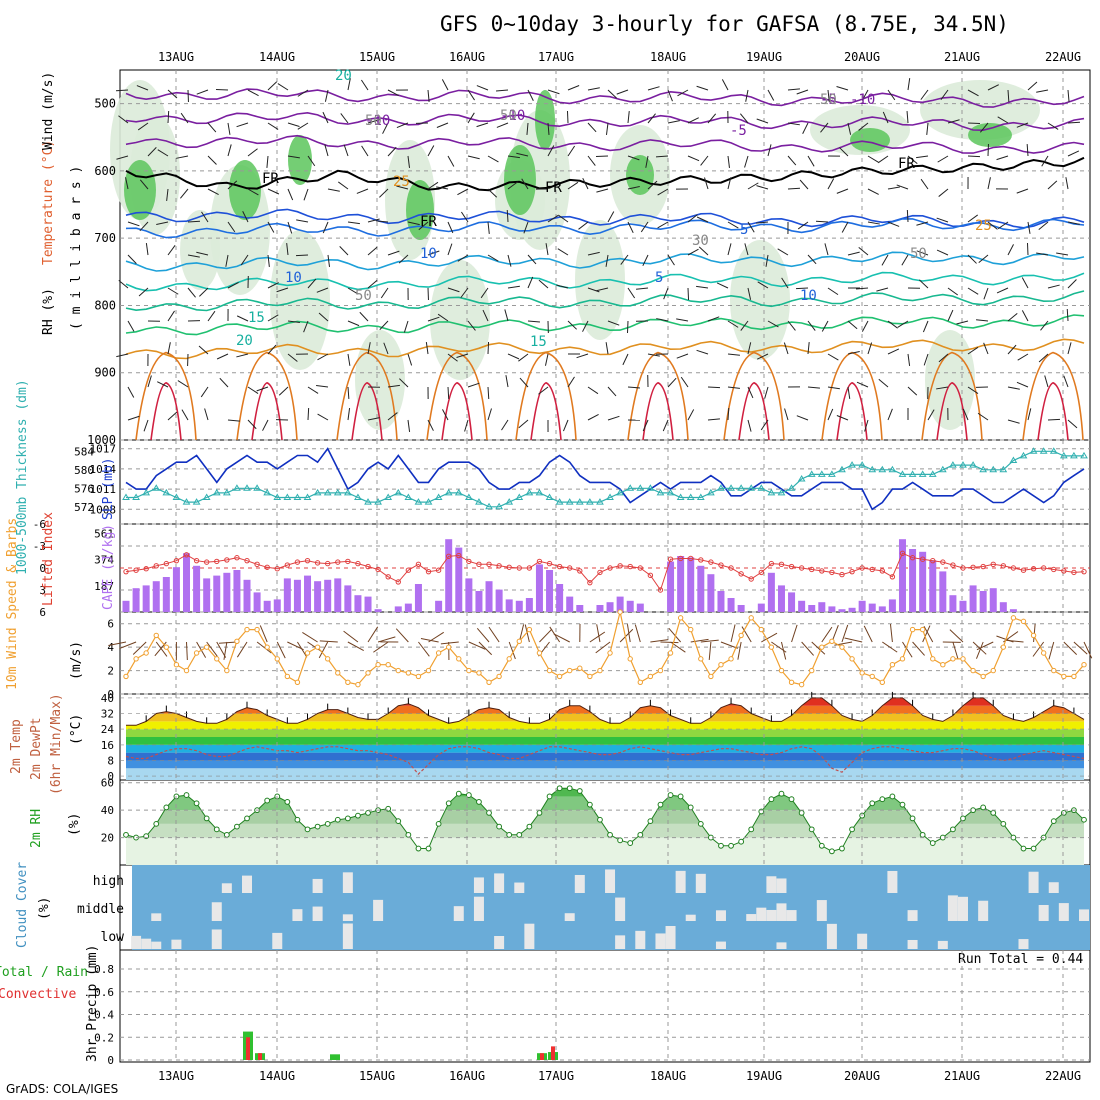 The height and width of the screenshot is (1100, 1100). What do you see at coordinates (105, 305) in the screenshot?
I see `pressure-tick: 800` at bounding box center [105, 305].